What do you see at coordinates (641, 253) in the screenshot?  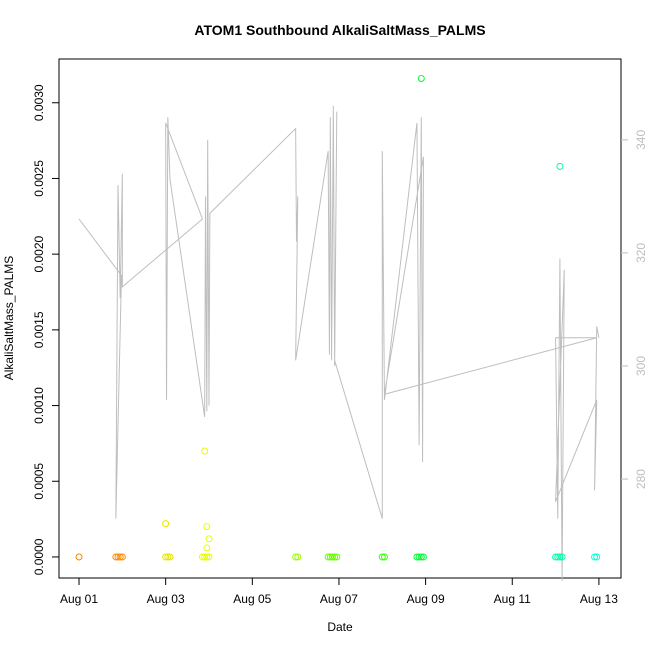 I see `y2-tick-label: 320` at bounding box center [641, 253].